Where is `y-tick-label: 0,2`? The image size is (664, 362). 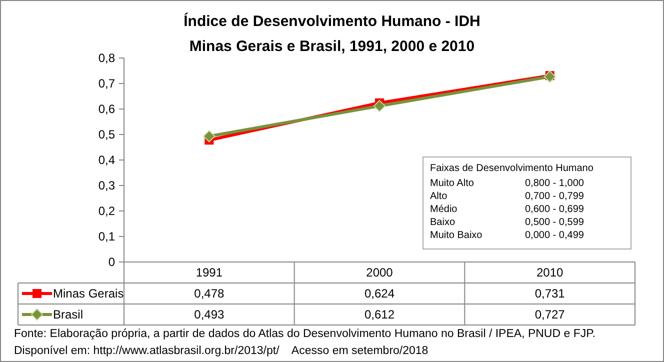 y-tick-label: 0,2 is located at coordinates (107, 211).